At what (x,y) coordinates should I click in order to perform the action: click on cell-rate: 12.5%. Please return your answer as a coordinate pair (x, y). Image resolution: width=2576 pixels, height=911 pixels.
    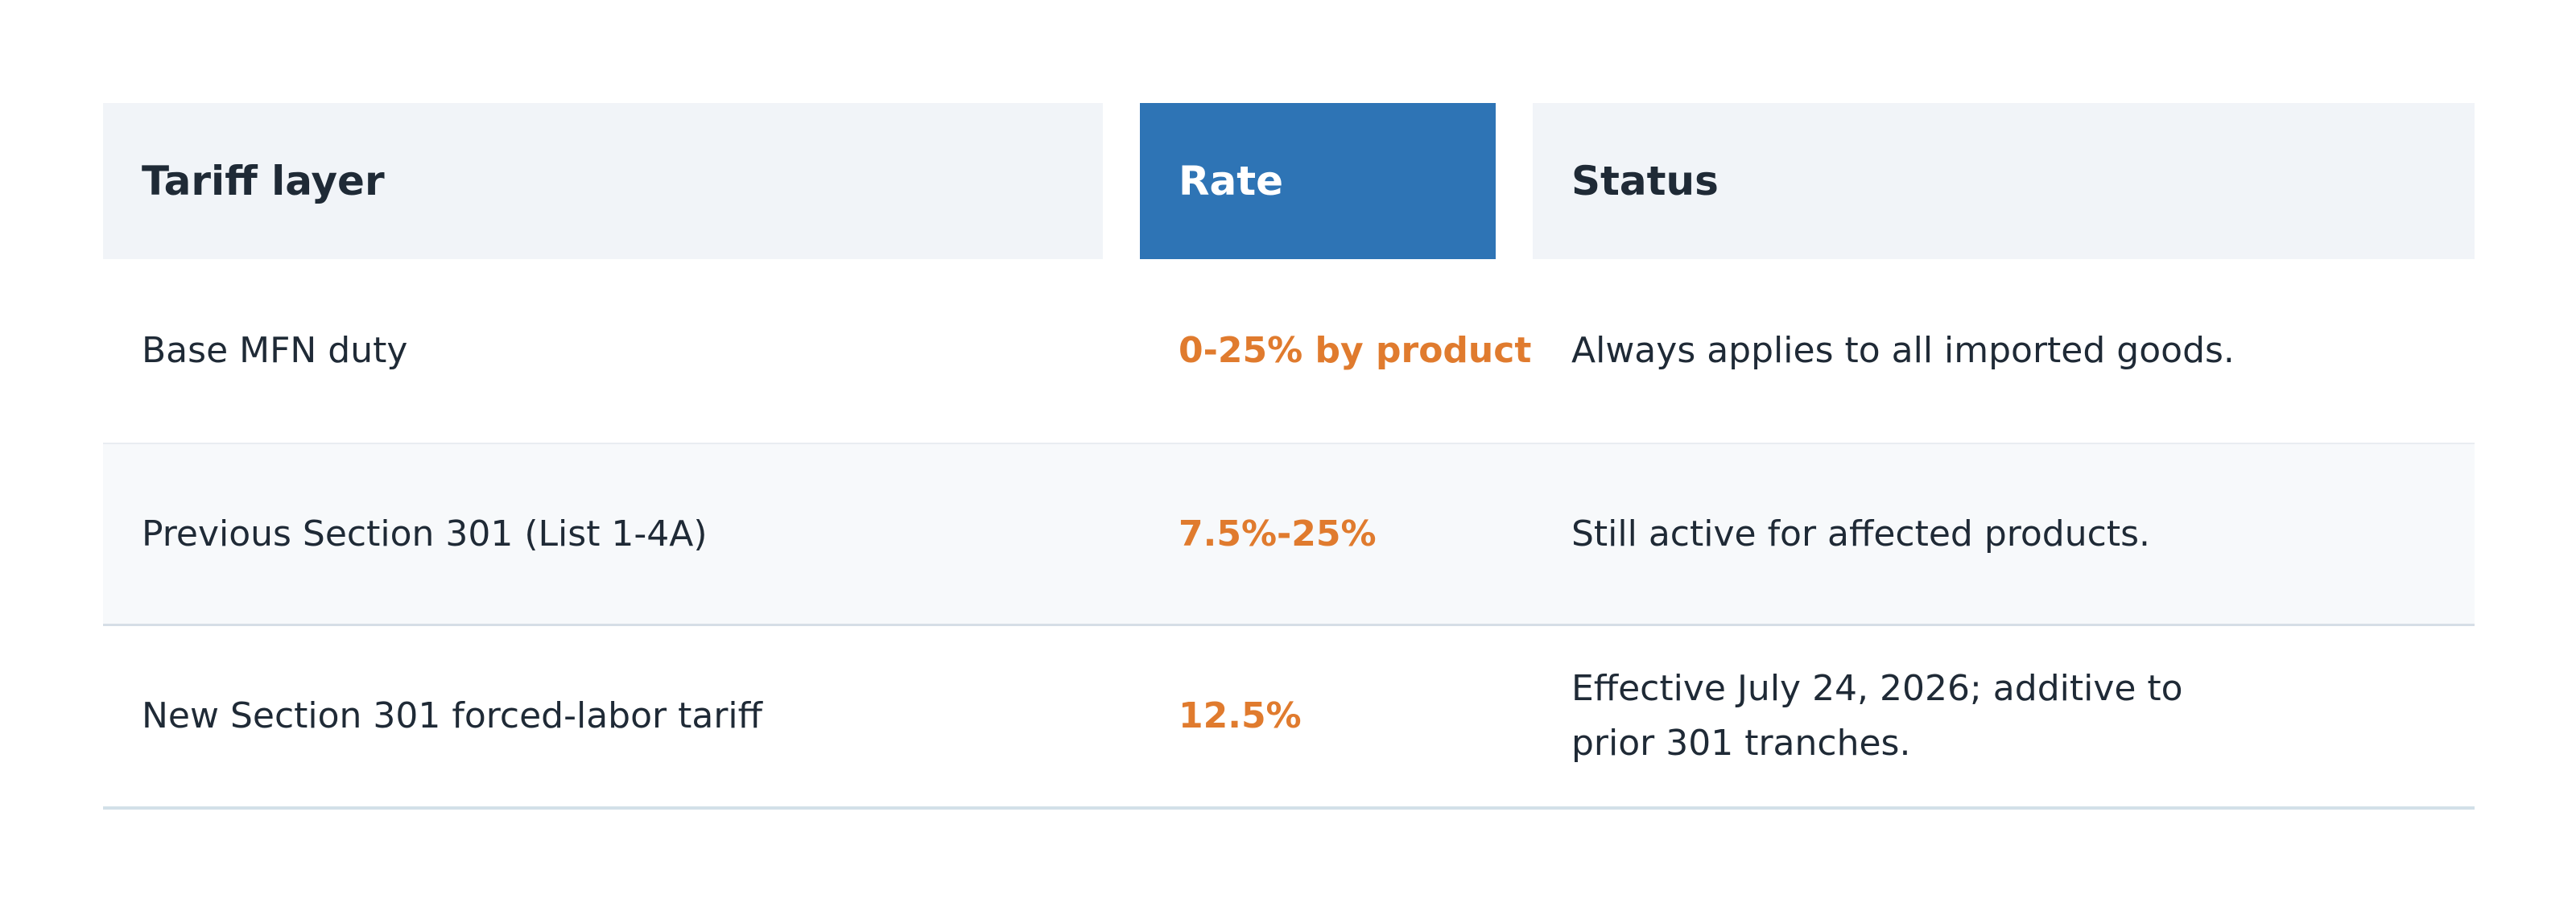
    Looking at the image, I should click on (1240, 715).